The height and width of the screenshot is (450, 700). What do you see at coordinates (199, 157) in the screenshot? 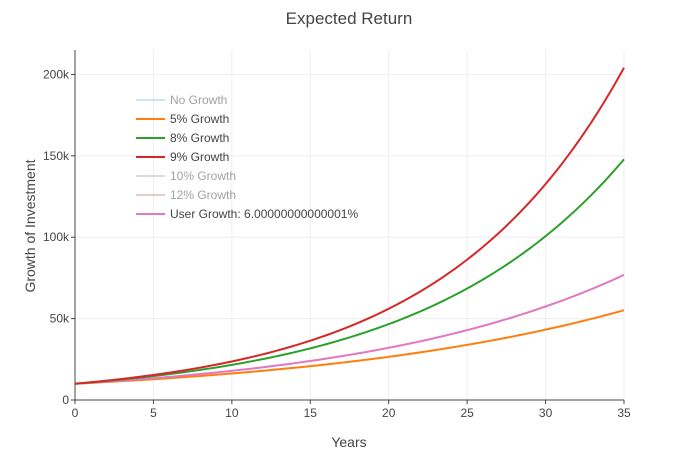
I see `legend-label: 9% Growth` at bounding box center [199, 157].